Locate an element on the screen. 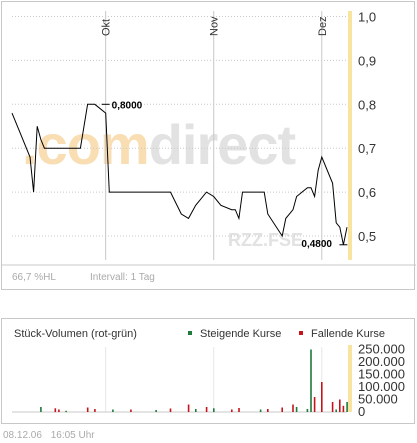 The height and width of the screenshot is (443, 417). y-tick-label: 0,5 is located at coordinates (367, 236).